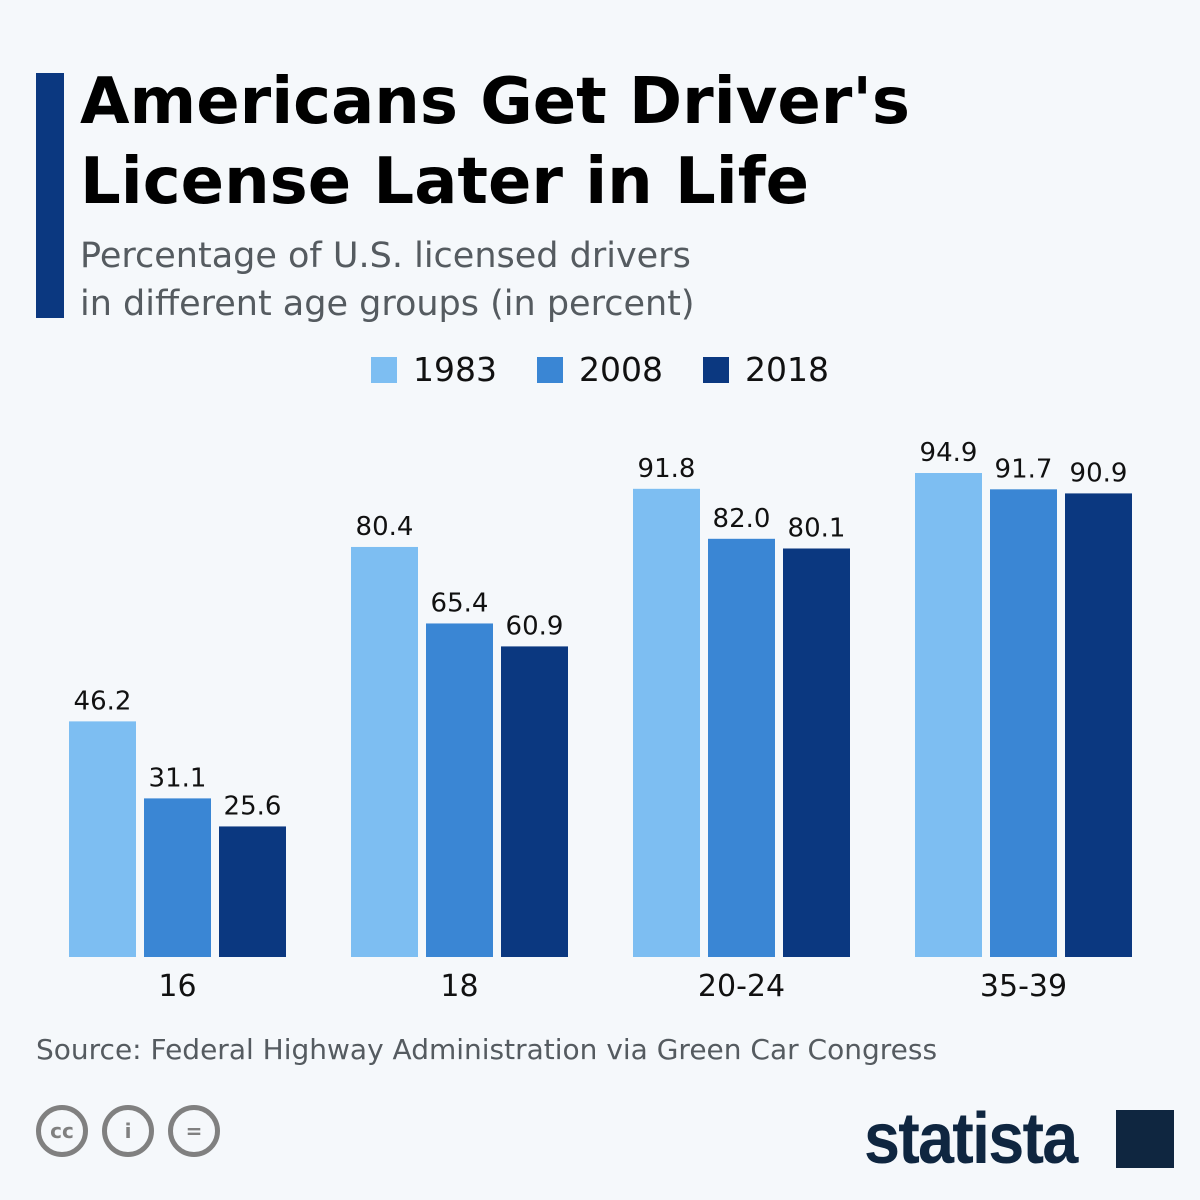 The width and height of the screenshot is (1200, 1200). What do you see at coordinates (459, 986) in the screenshot?
I see `x-tick-label: 18` at bounding box center [459, 986].